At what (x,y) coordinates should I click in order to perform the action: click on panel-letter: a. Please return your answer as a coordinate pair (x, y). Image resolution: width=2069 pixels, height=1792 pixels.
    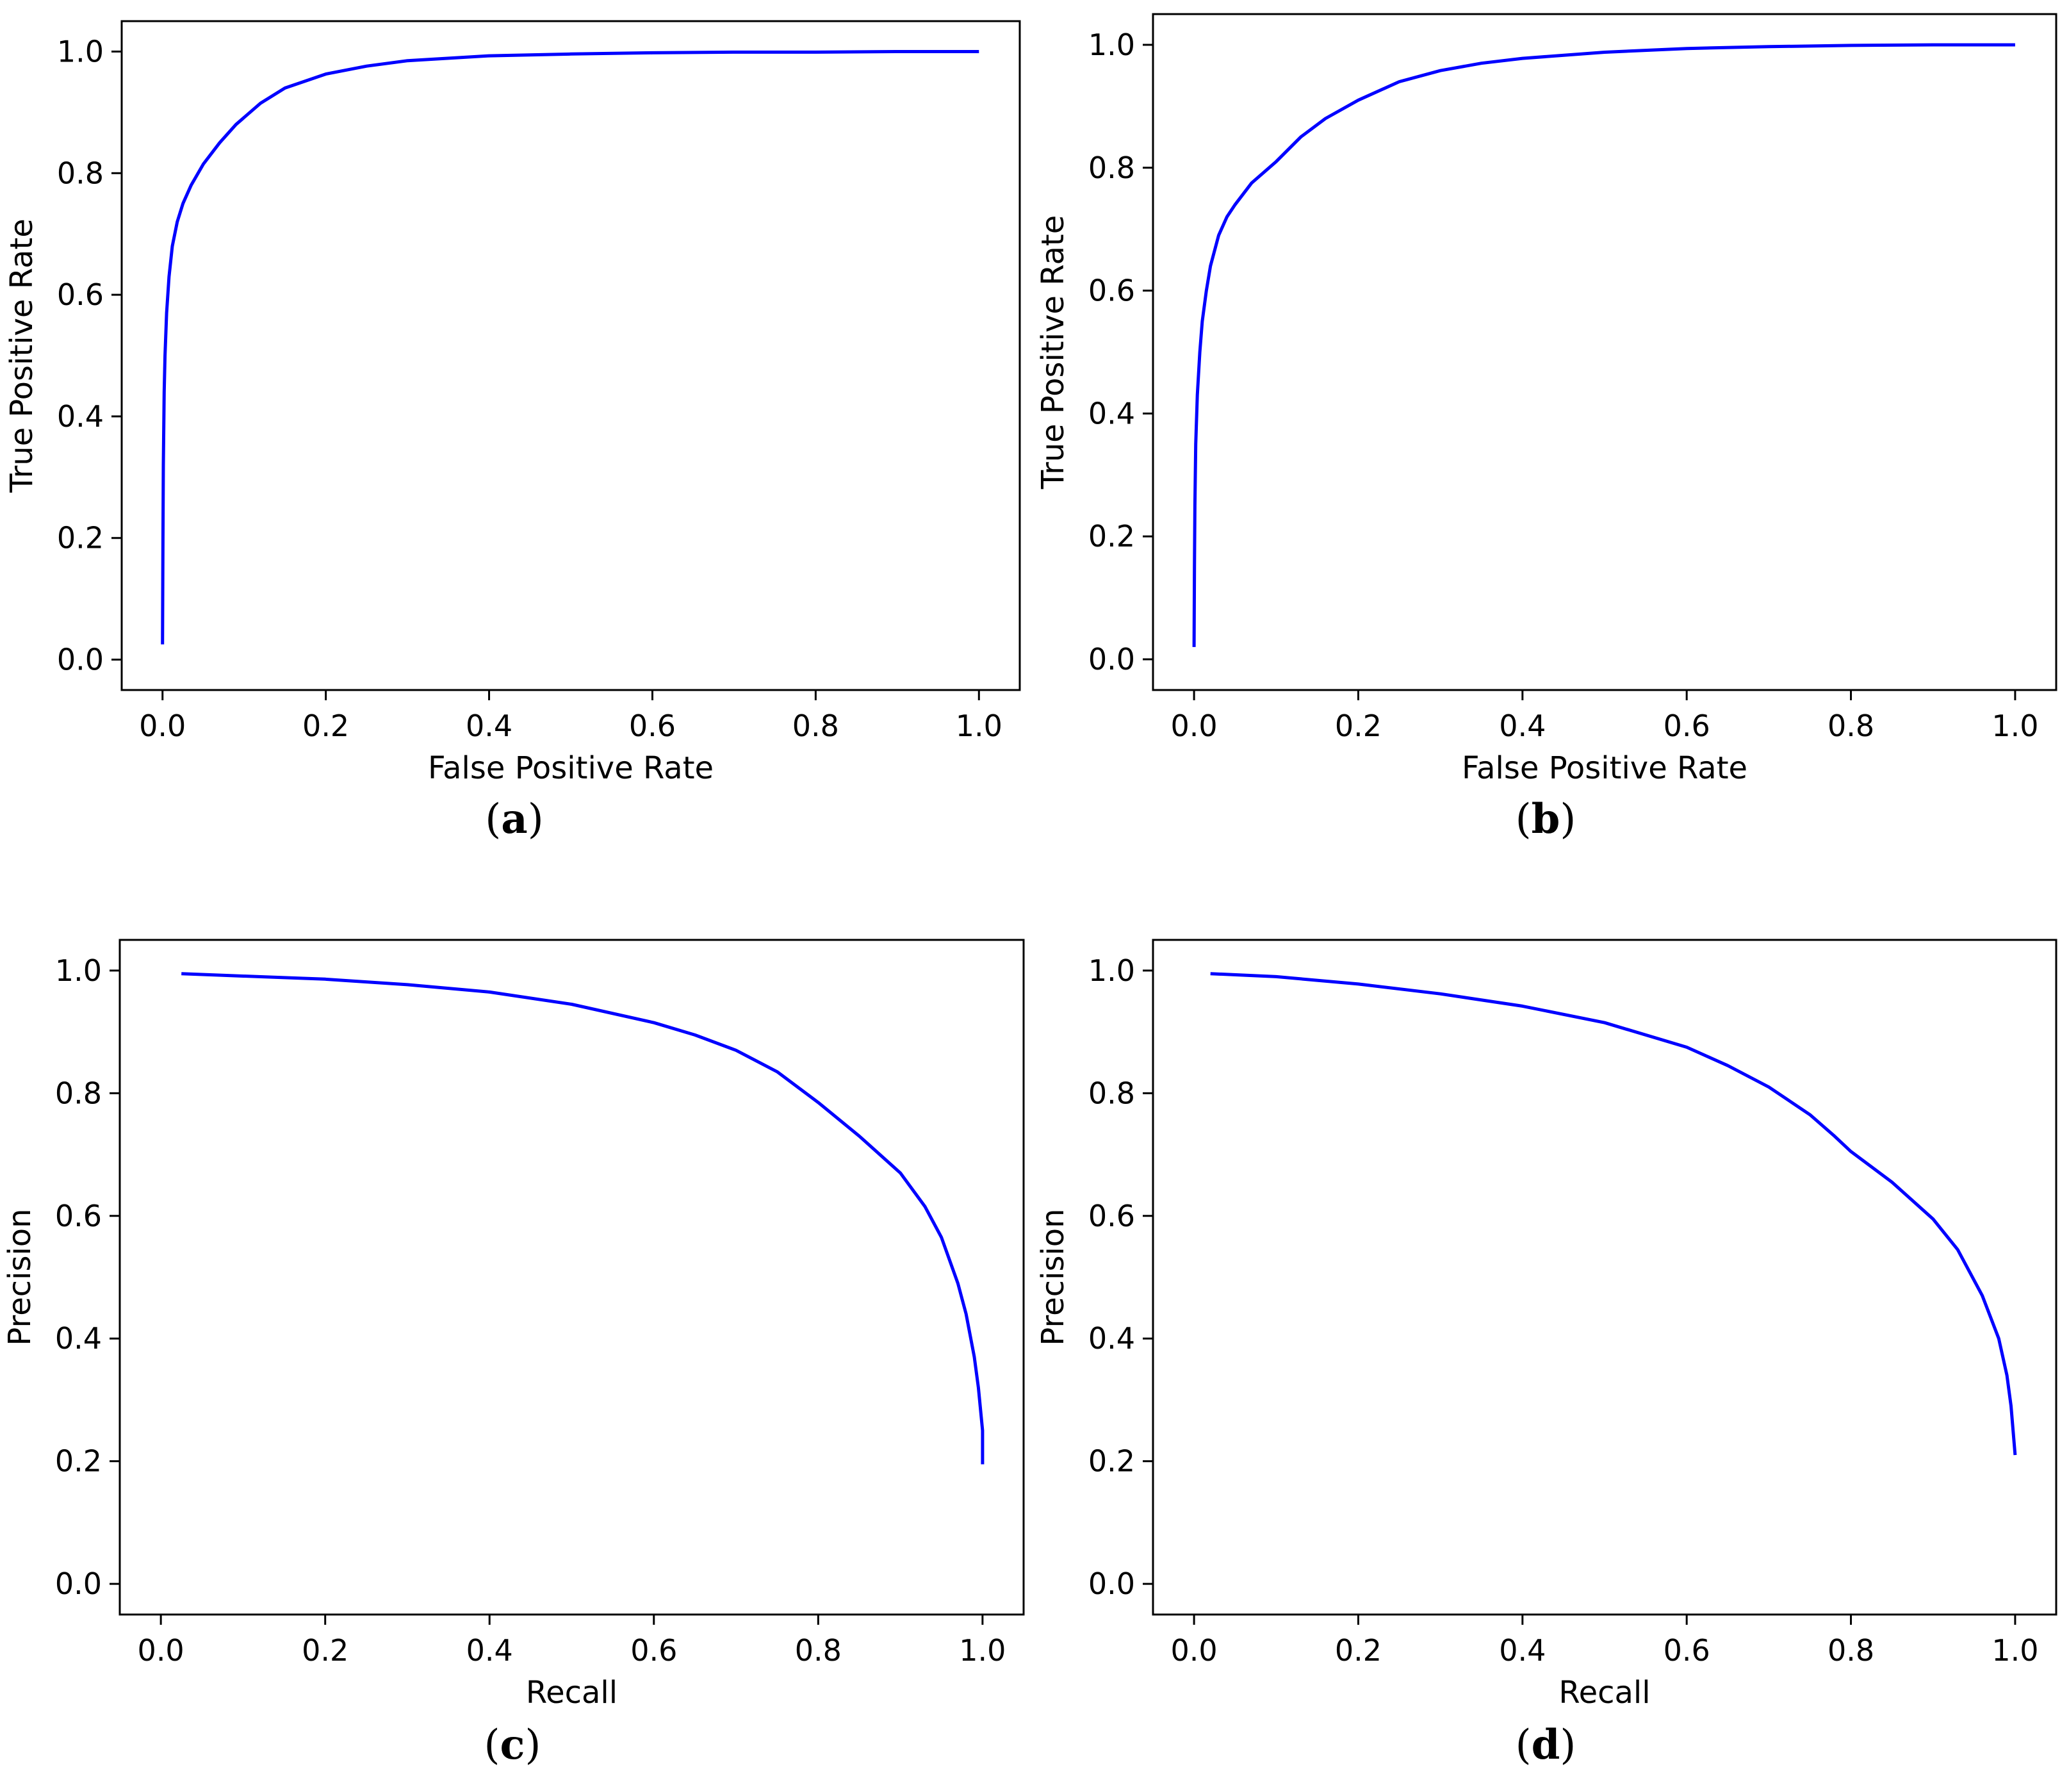
    Looking at the image, I should click on (514, 819).